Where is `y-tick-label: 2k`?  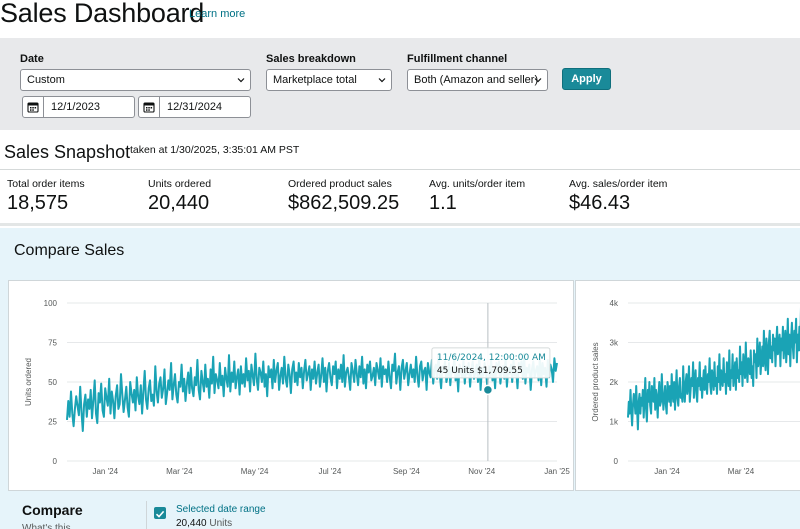 y-tick-label: 2k is located at coordinates (614, 382).